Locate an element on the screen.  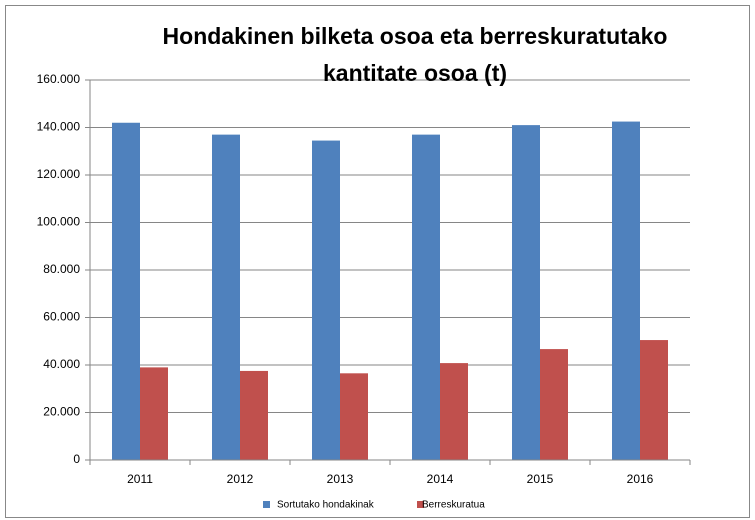
x-tick-label: 2013 is located at coordinates (340, 479).